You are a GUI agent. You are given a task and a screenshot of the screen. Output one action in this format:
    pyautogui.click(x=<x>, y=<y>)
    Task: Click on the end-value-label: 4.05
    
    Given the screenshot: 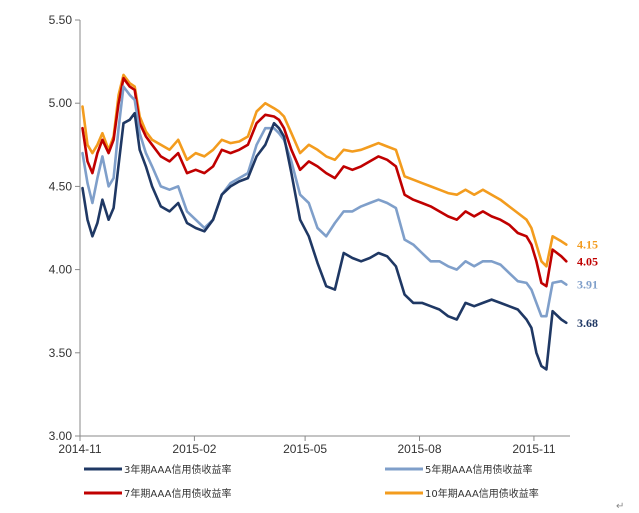 What is the action you would take?
    pyautogui.click(x=587, y=261)
    